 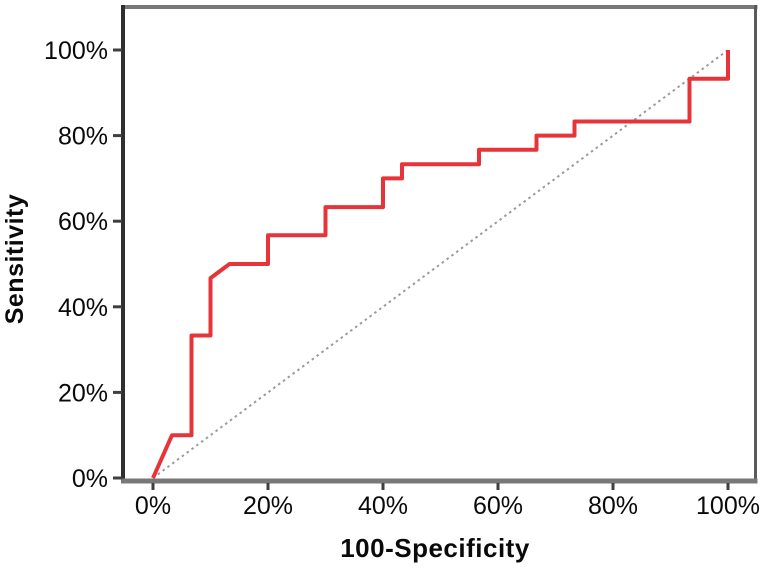 What do you see at coordinates (76, 51) in the screenshot?
I see `y-tick-label: 100%` at bounding box center [76, 51].